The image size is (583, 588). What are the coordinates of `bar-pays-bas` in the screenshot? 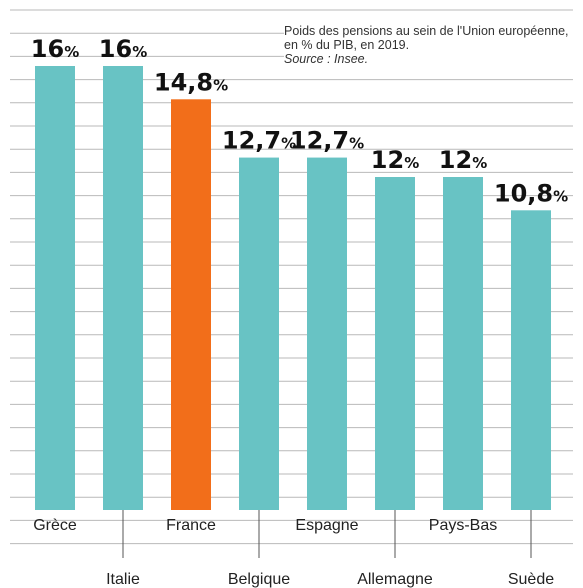 It's located at (463, 343).